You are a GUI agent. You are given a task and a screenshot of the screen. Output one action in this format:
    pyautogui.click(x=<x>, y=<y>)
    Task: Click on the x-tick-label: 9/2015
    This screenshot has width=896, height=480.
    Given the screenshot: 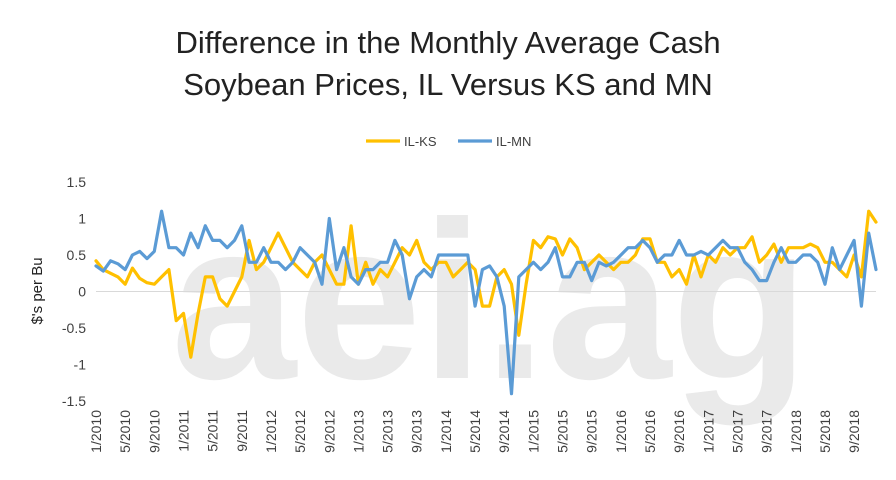 What is the action you would take?
    pyautogui.click(x=592, y=431)
    